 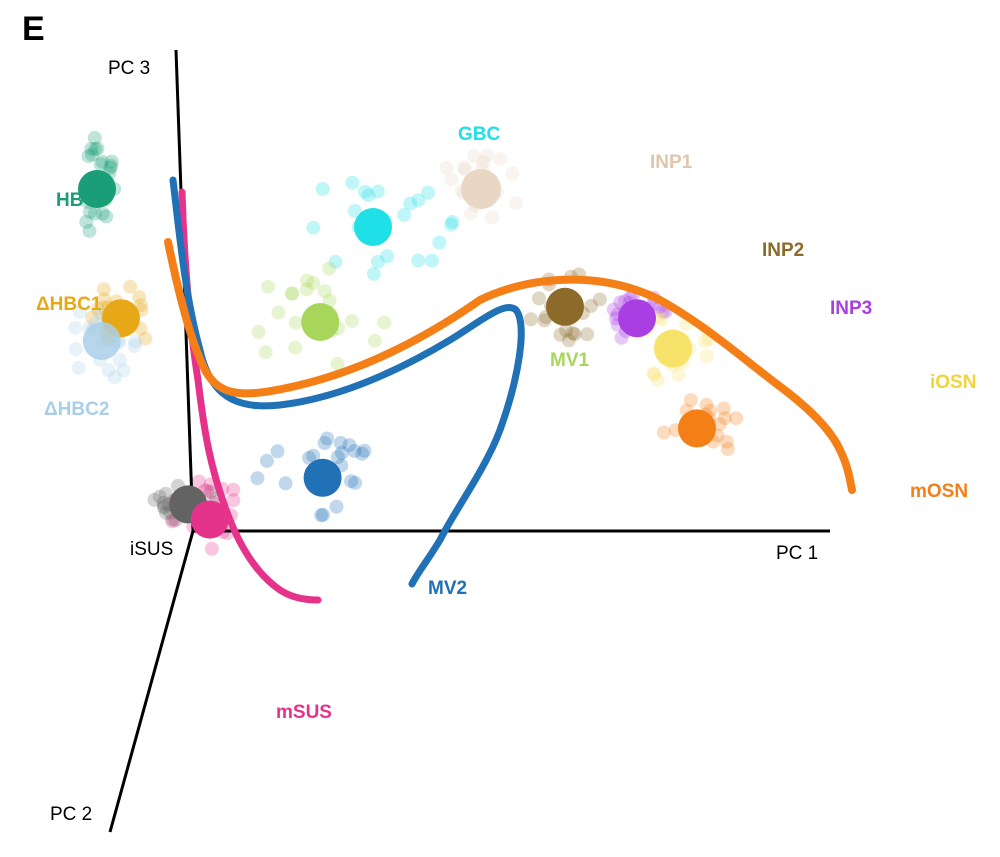 What do you see at coordinates (97, 189) in the screenshot?
I see `centroid-hbc` at bounding box center [97, 189].